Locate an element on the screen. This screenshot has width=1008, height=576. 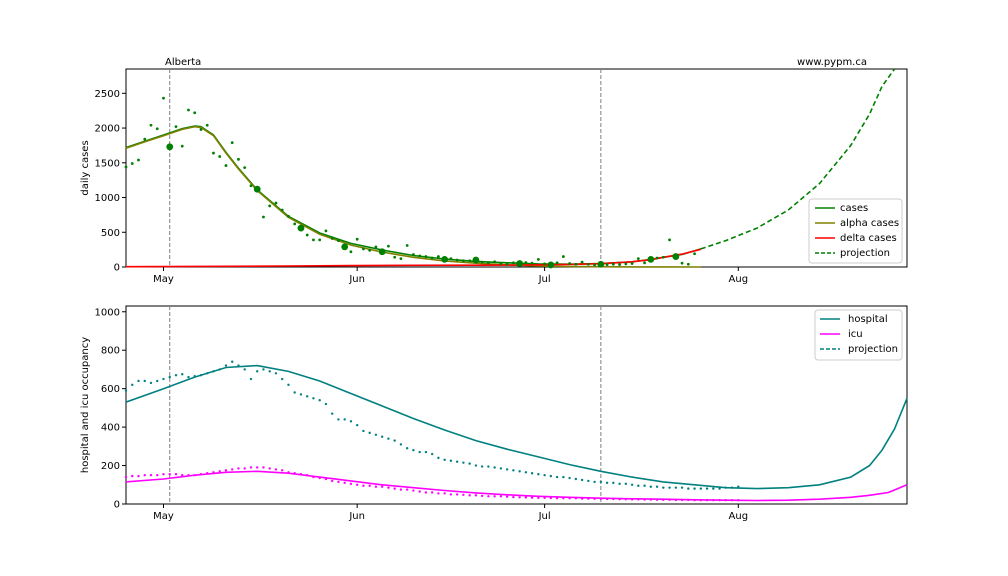
bottom-x-tick-label: Jun is located at coordinates (356, 516).